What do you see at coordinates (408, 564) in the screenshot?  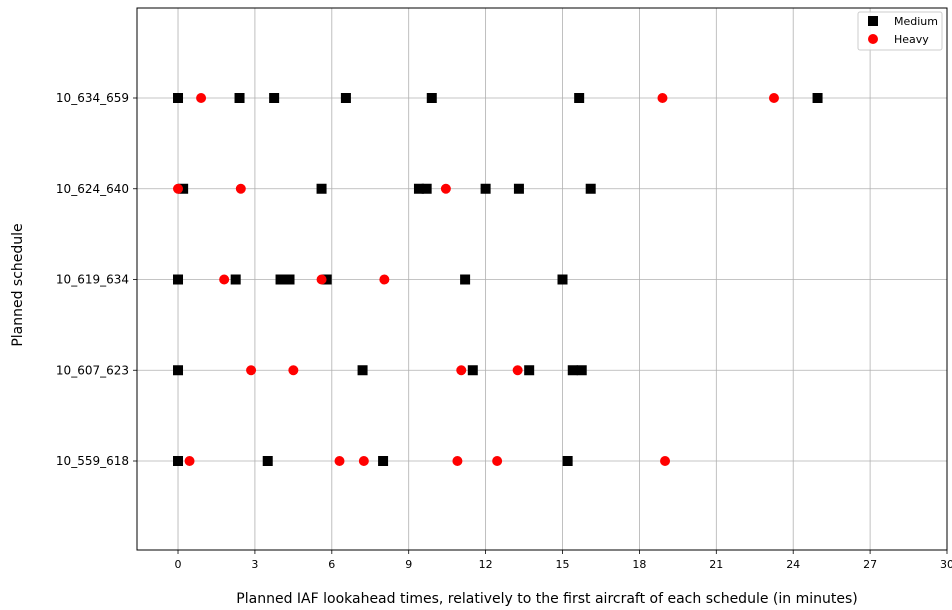 I see `x-tick-label: 9` at bounding box center [408, 564].